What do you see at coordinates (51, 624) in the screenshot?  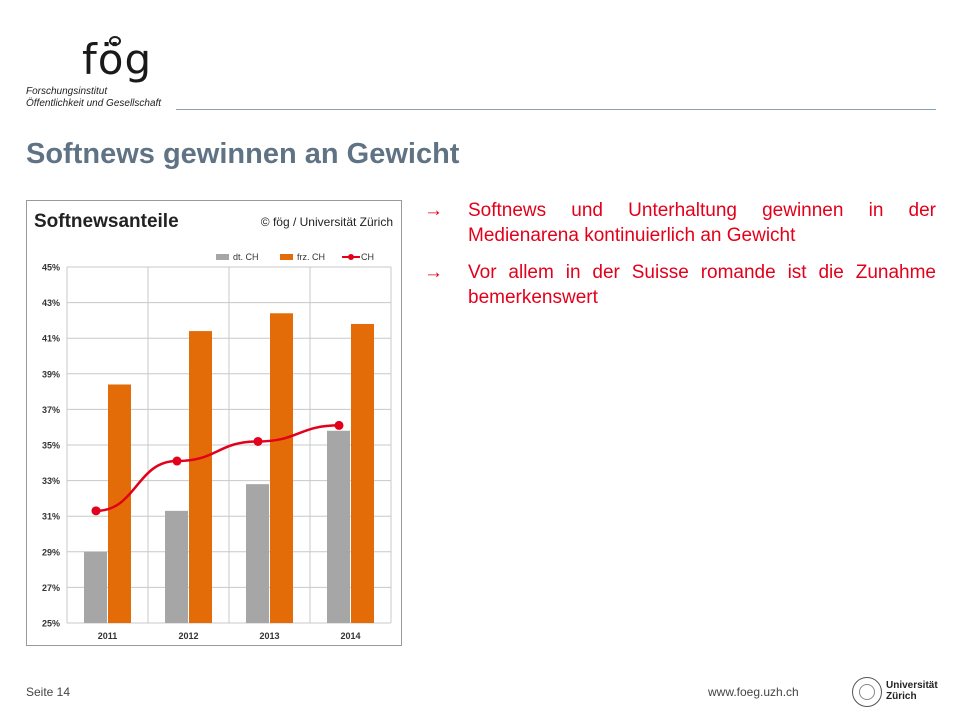 I see `y-tick-label: 25%` at bounding box center [51, 624].